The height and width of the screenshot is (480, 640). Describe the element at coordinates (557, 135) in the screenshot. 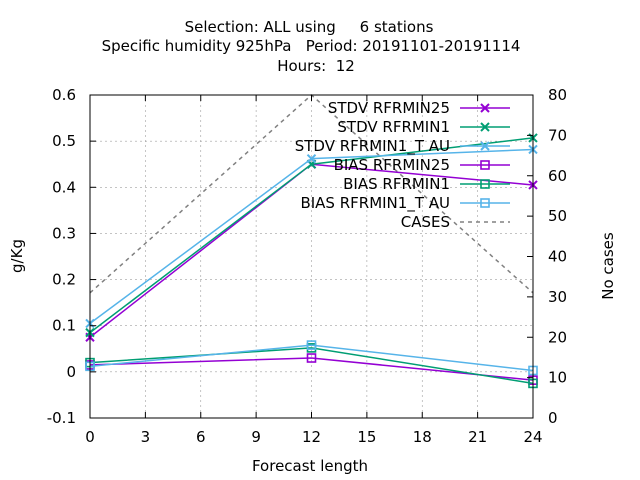

I see `y2-tick-label: 70` at that location.